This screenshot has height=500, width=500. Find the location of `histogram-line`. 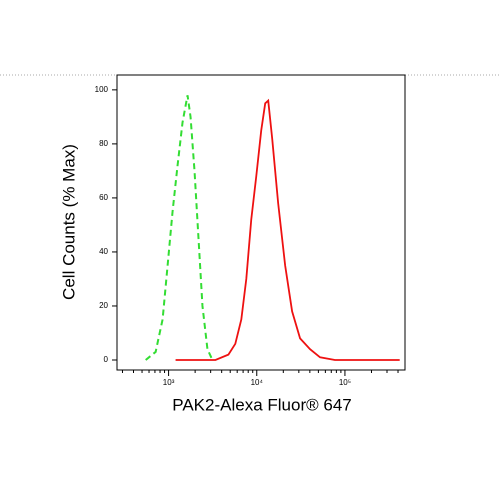

histogram-line is located at coordinates (179, 228).